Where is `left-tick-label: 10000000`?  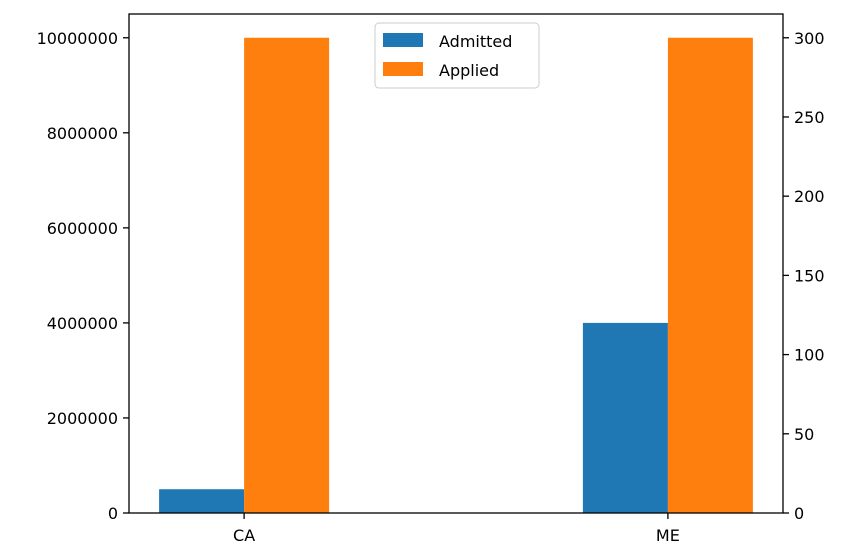
left-tick-label: 10000000 is located at coordinates (77, 38).